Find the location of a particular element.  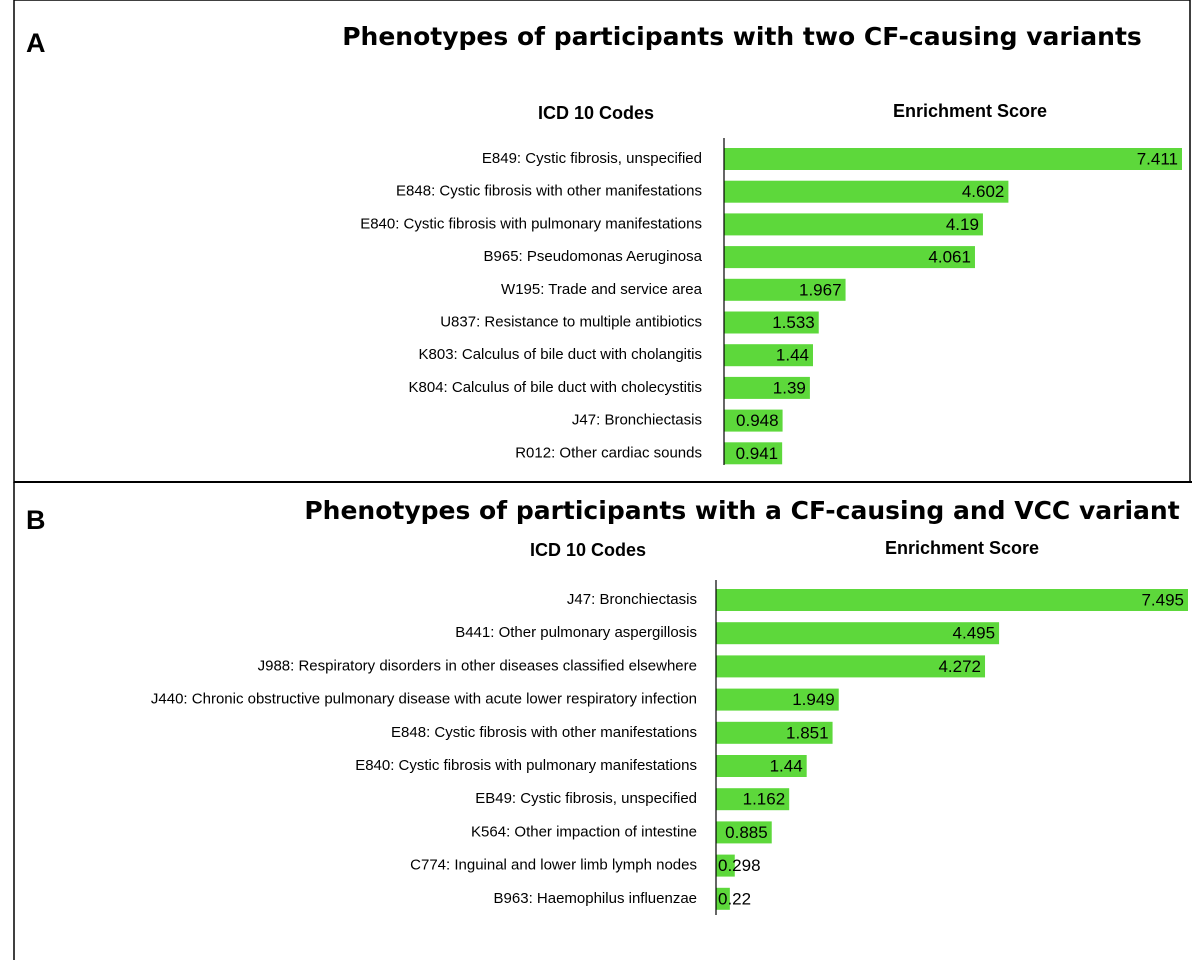

value-label: 1.949 is located at coordinates (813, 699).